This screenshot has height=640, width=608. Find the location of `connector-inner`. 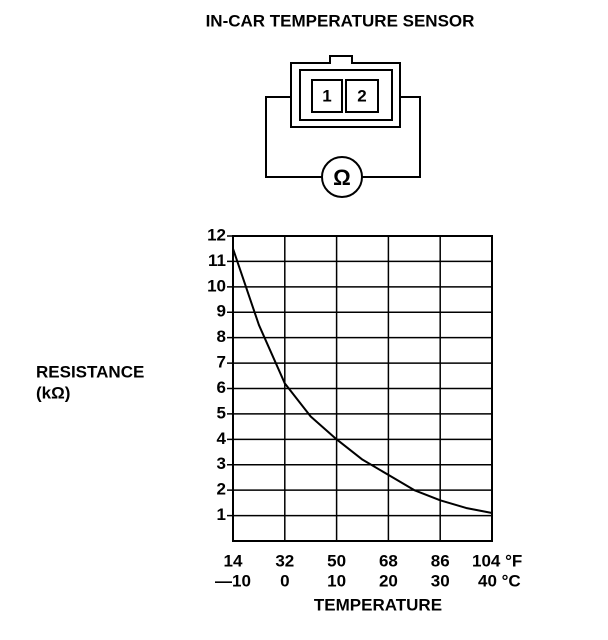

connector-inner is located at coordinates (346, 95).